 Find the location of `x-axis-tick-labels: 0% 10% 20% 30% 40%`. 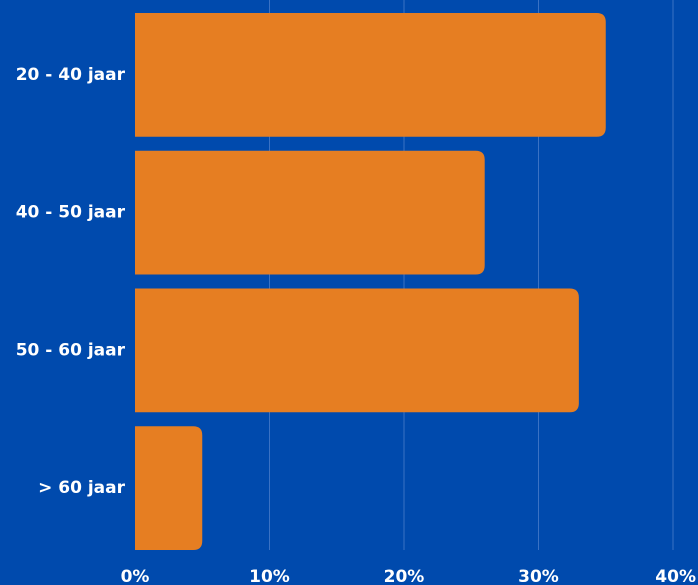

x-axis-tick-labels: 0% 10% 20% 30% 40% is located at coordinates (408, 576).